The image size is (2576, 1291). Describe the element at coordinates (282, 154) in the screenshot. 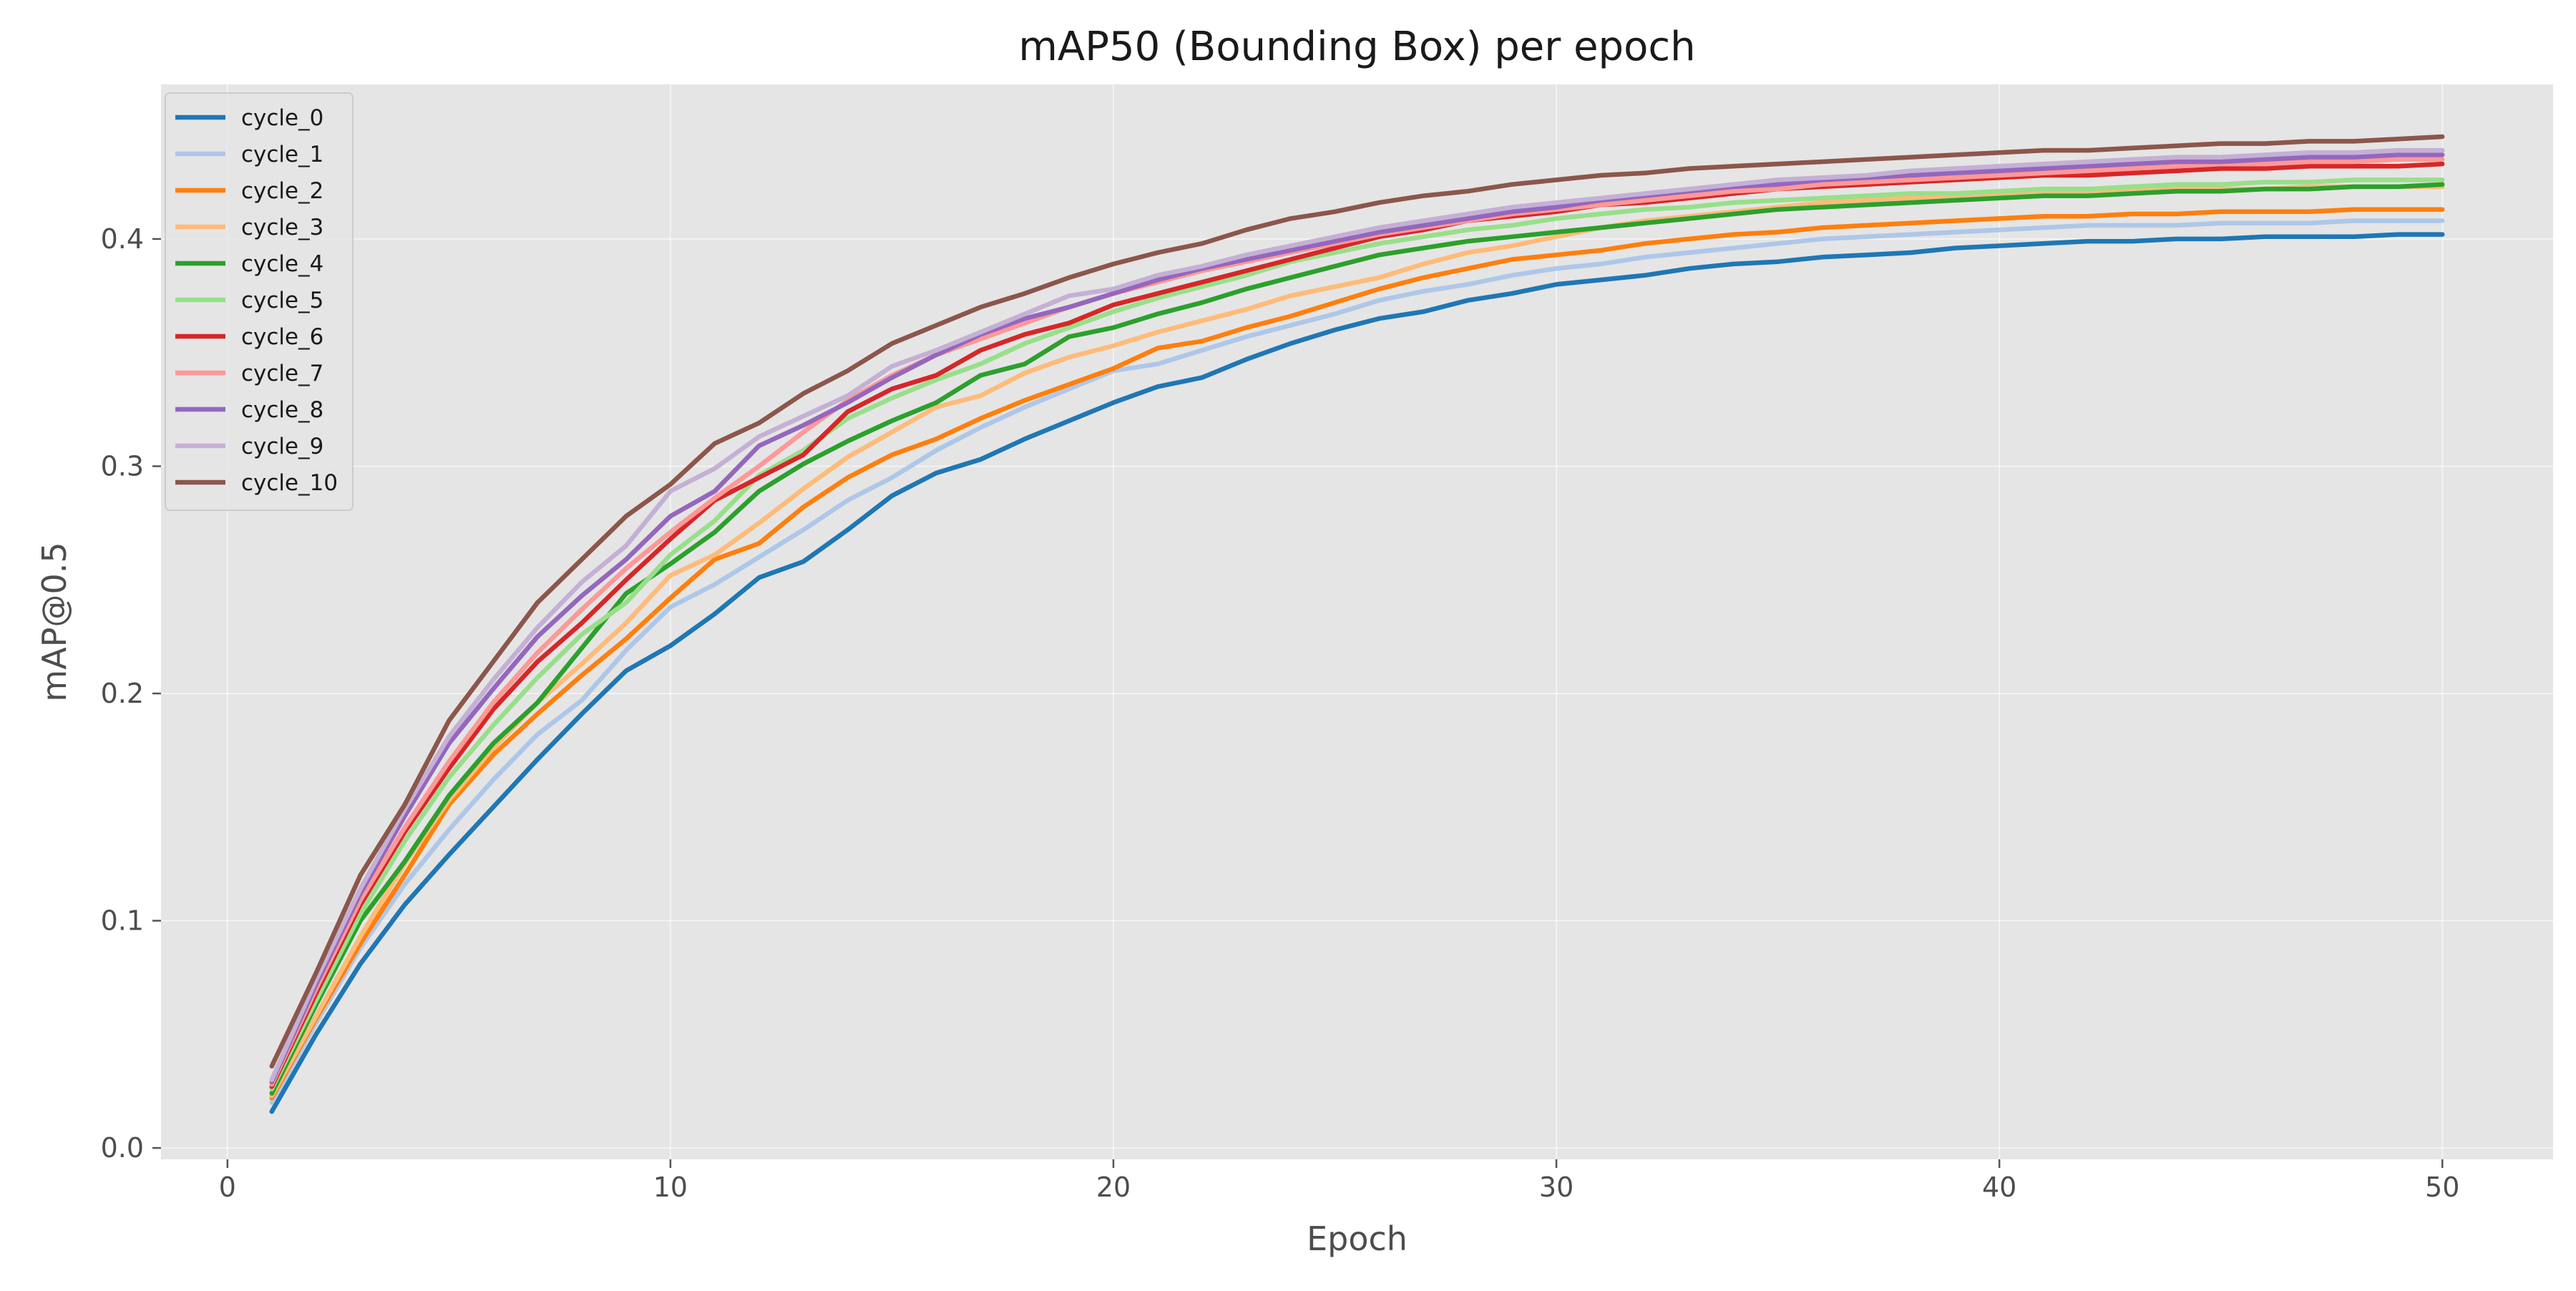

I see `legend-label: cycle_1` at that location.